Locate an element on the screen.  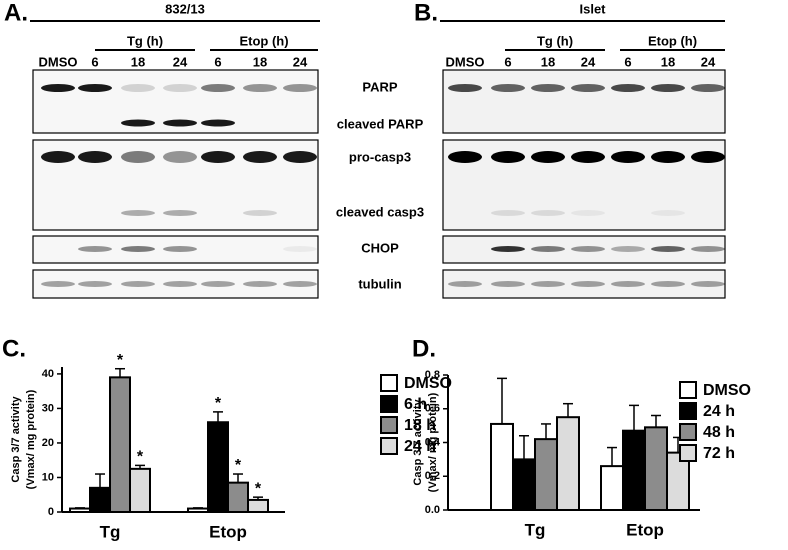
band-label: cleaved PARP is located at coordinates (380, 123).